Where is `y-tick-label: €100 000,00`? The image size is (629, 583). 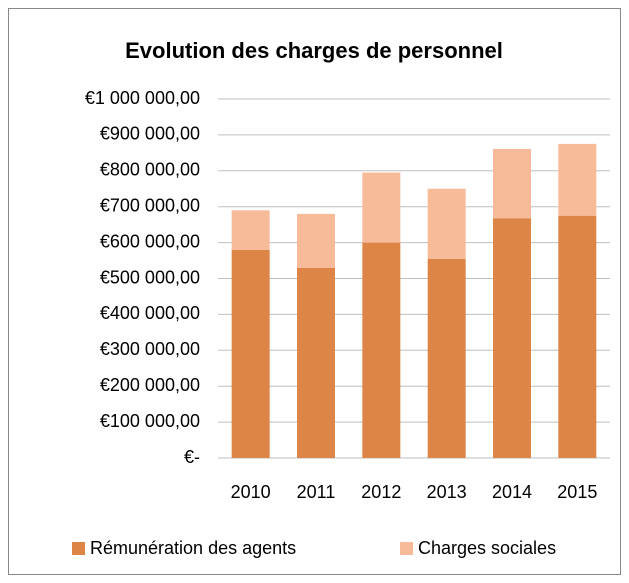 y-tick-label: €100 000,00 is located at coordinates (150, 421).